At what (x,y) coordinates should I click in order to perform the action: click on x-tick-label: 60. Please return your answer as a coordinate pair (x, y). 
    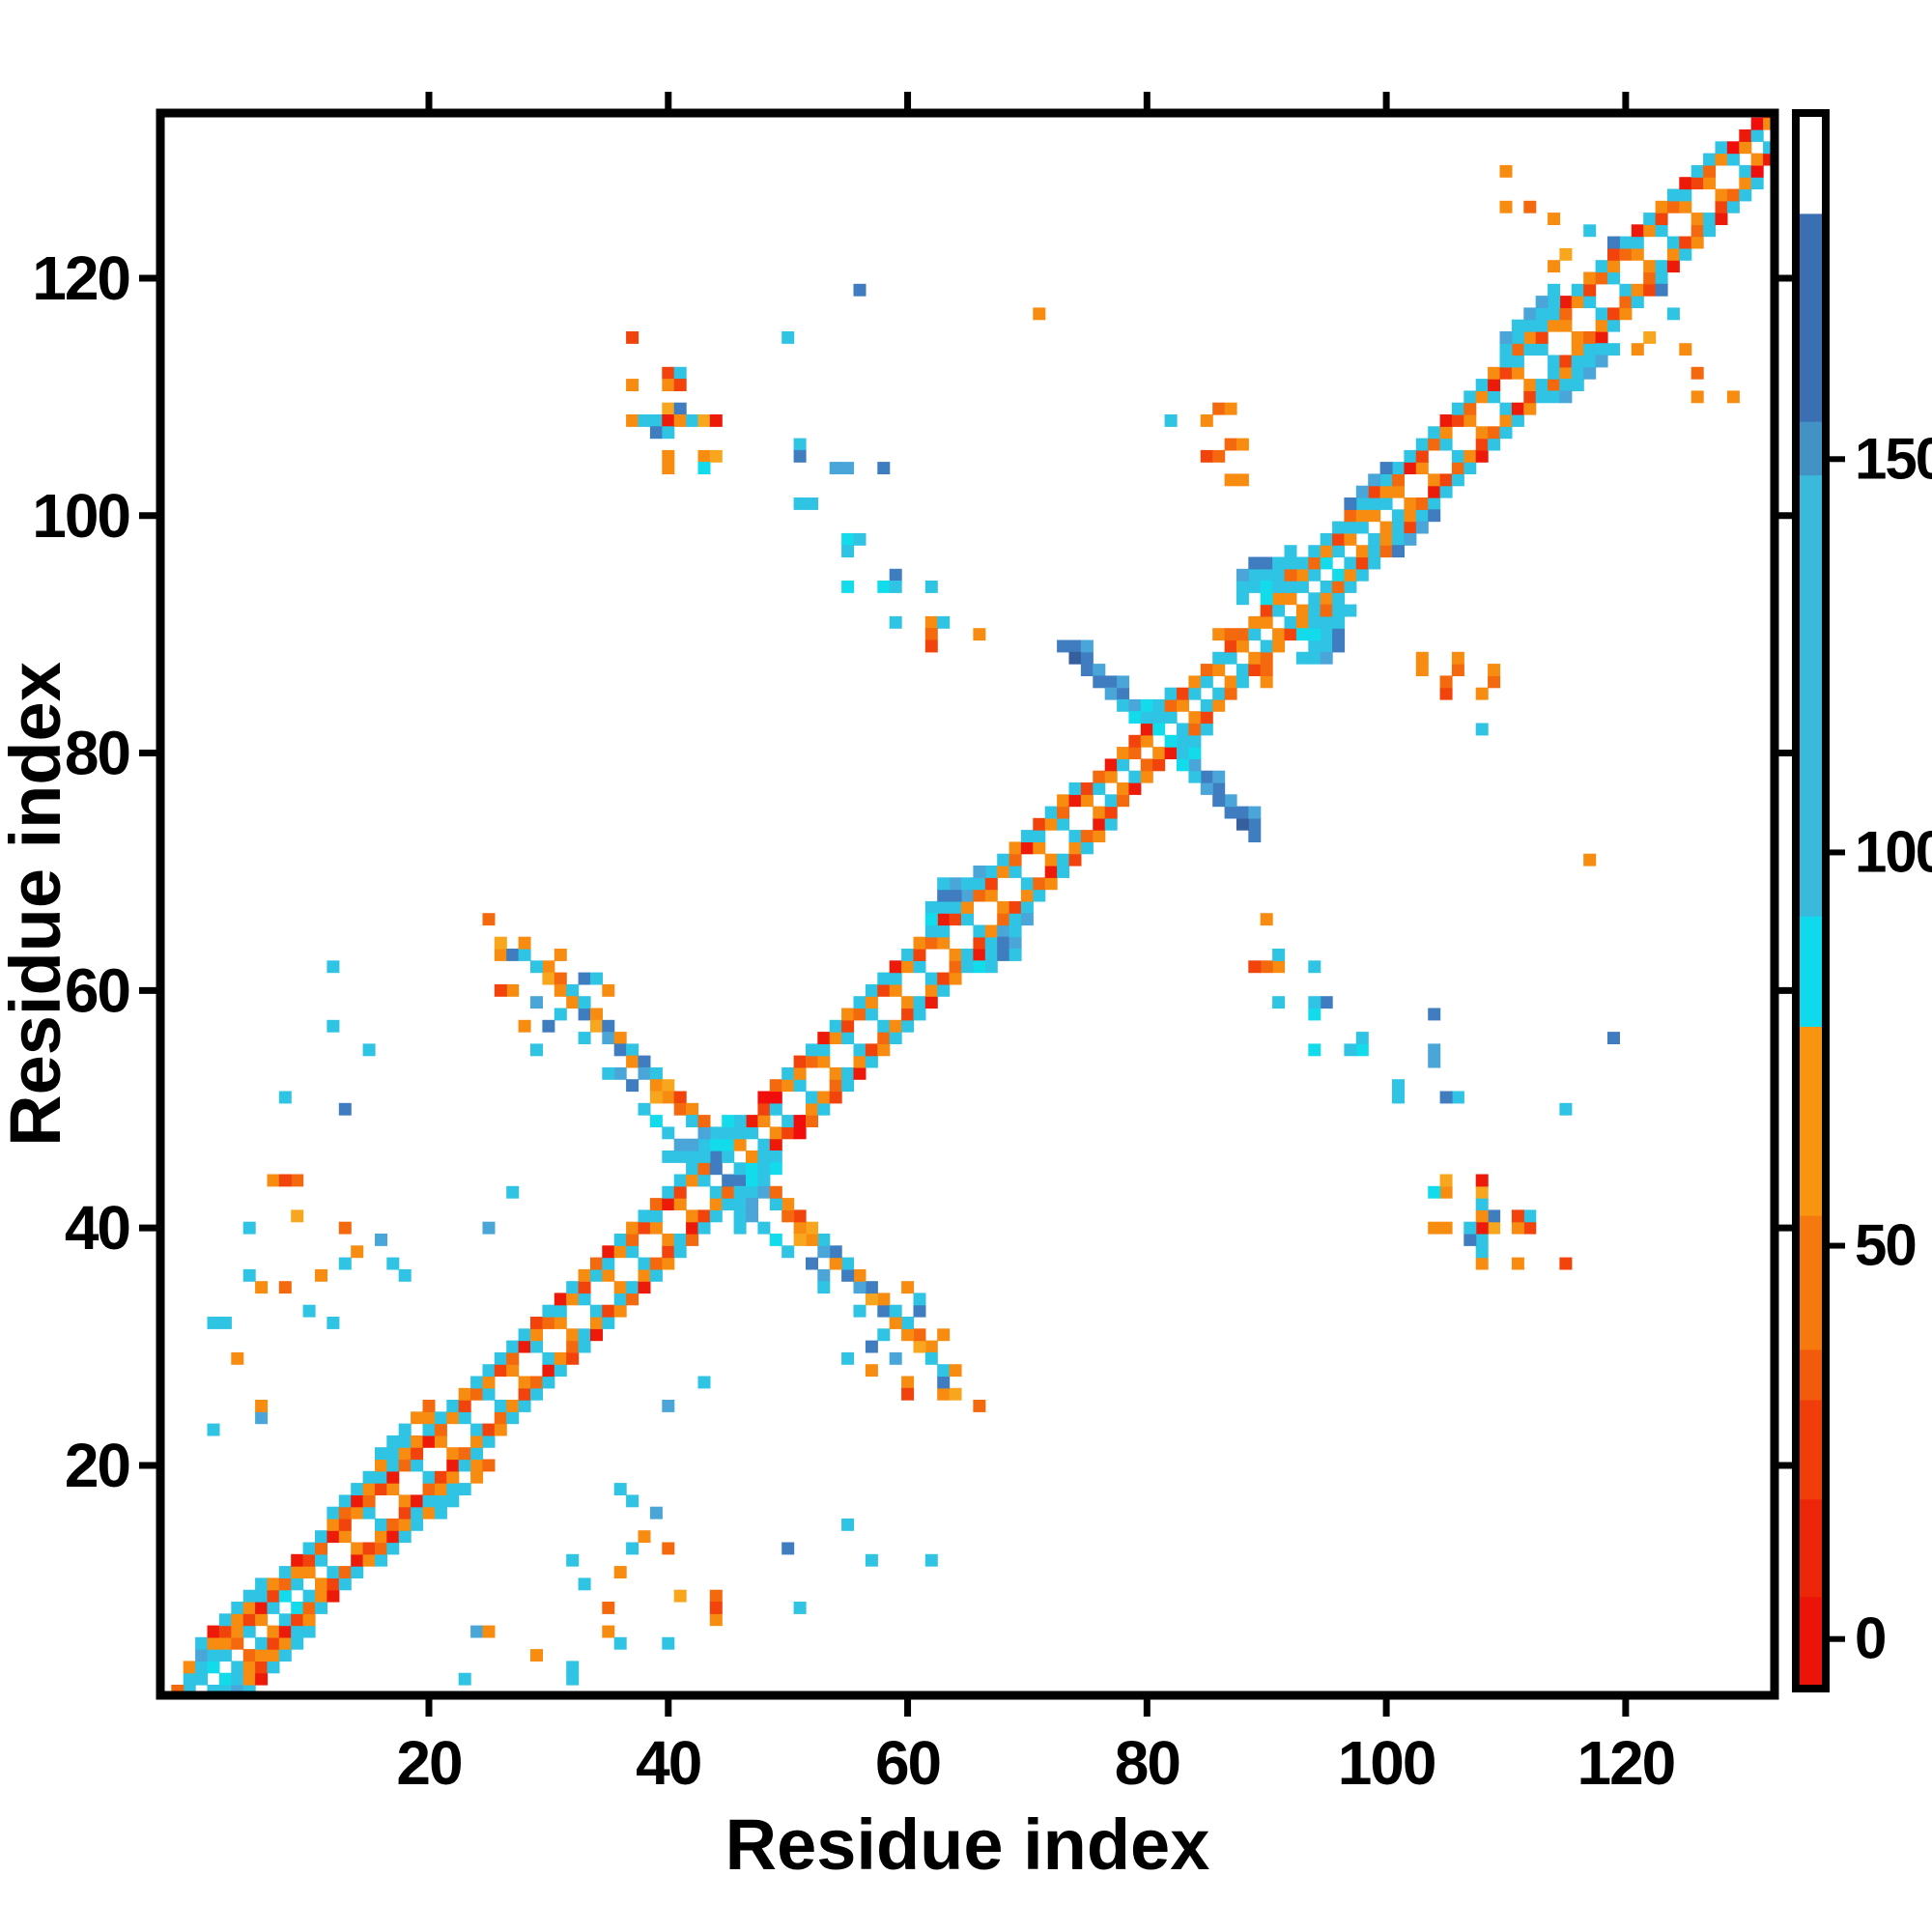
    Looking at the image, I should click on (907, 1763).